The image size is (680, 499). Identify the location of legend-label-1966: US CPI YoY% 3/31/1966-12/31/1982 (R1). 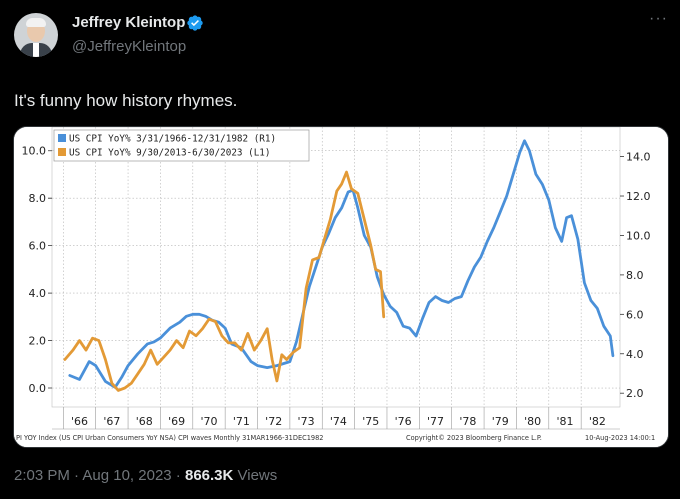
(172, 139).